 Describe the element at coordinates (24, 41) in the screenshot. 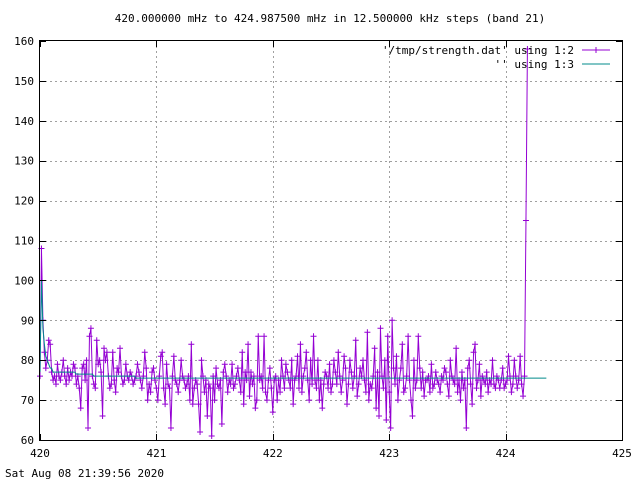

I see `y-tick-label: 160` at that location.